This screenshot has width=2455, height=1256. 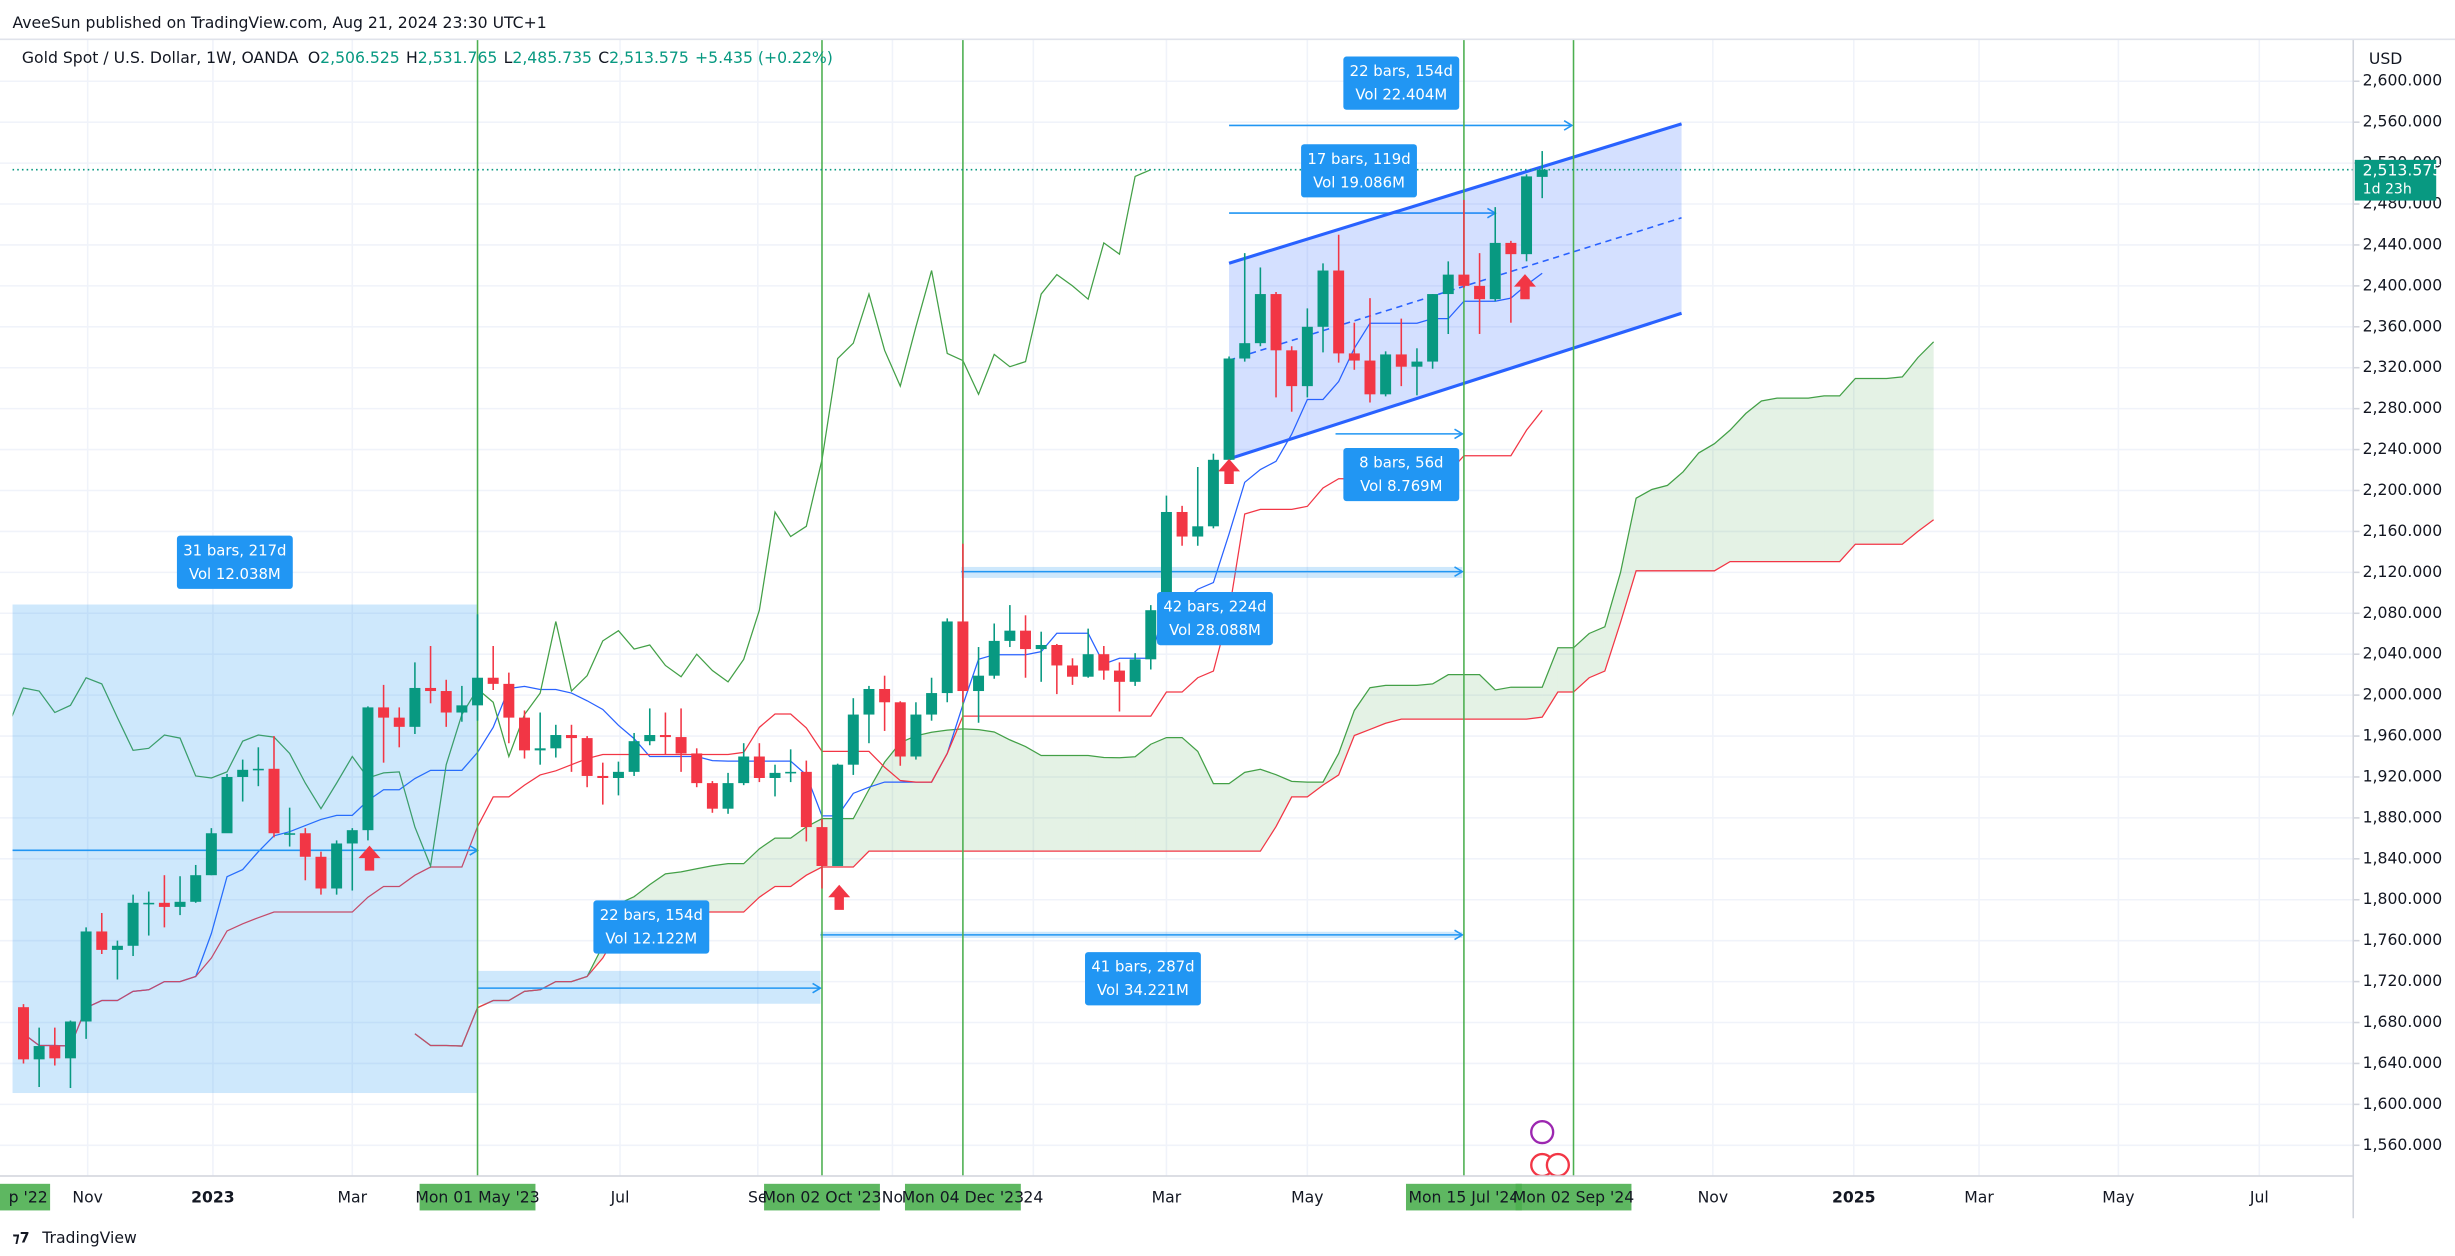 What do you see at coordinates (2403, 448) in the screenshot?
I see `y-tick-label: 2,240.000` at bounding box center [2403, 448].